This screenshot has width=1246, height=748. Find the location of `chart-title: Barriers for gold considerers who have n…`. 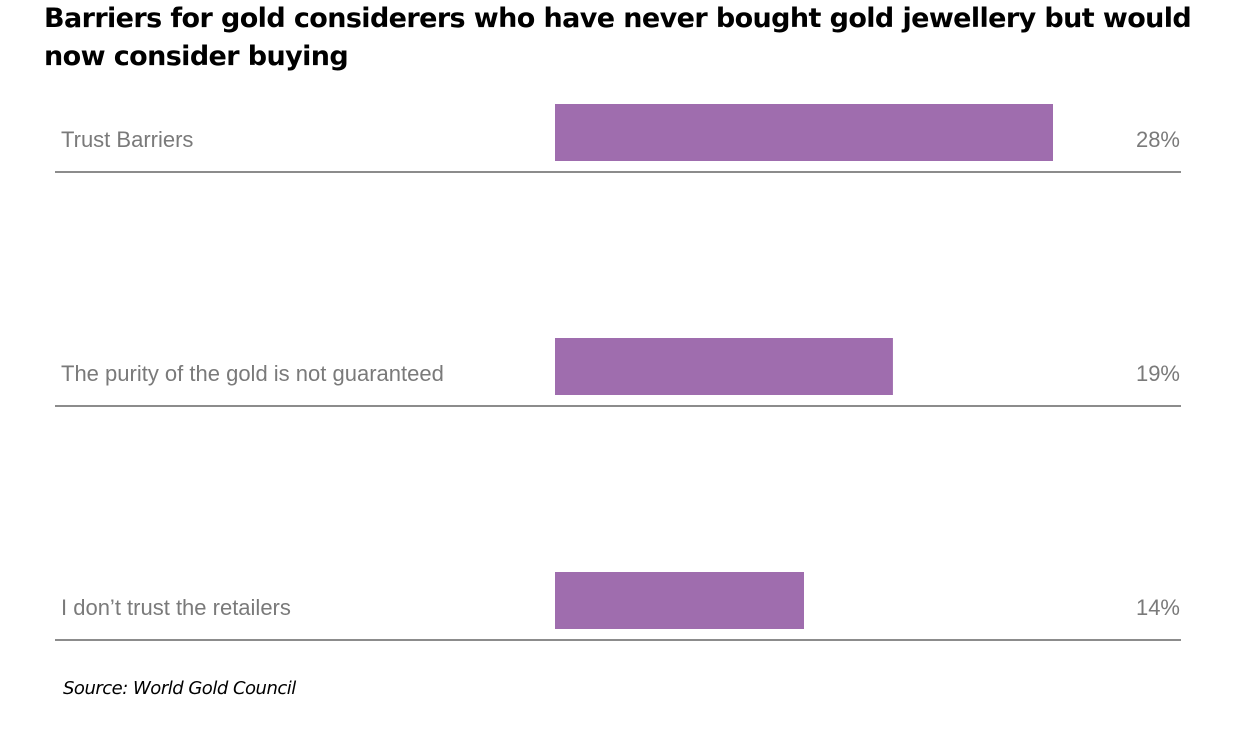

chart-title: Barriers for gold considerers who have n… is located at coordinates (618, 37).